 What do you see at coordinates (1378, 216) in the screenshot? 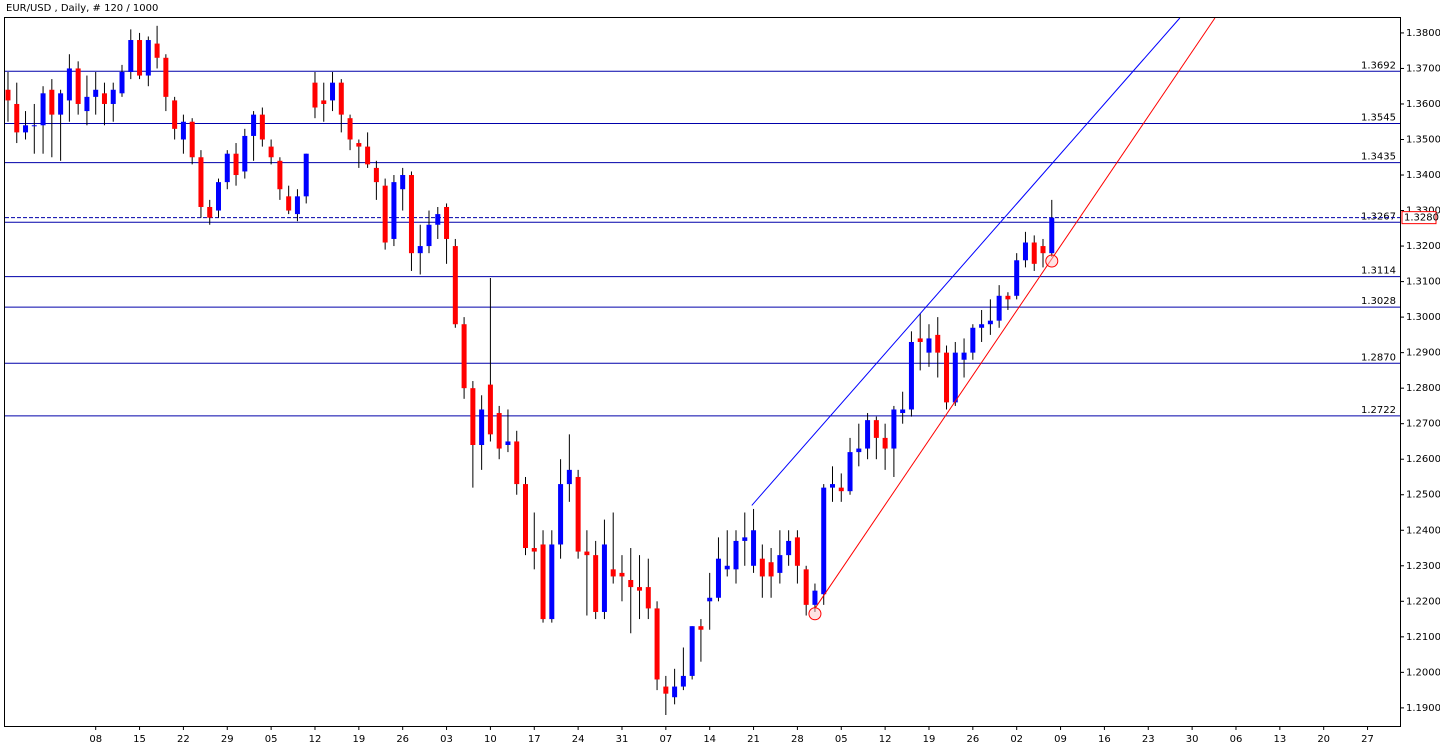
I see `level-label: 1.3267` at bounding box center [1378, 216].